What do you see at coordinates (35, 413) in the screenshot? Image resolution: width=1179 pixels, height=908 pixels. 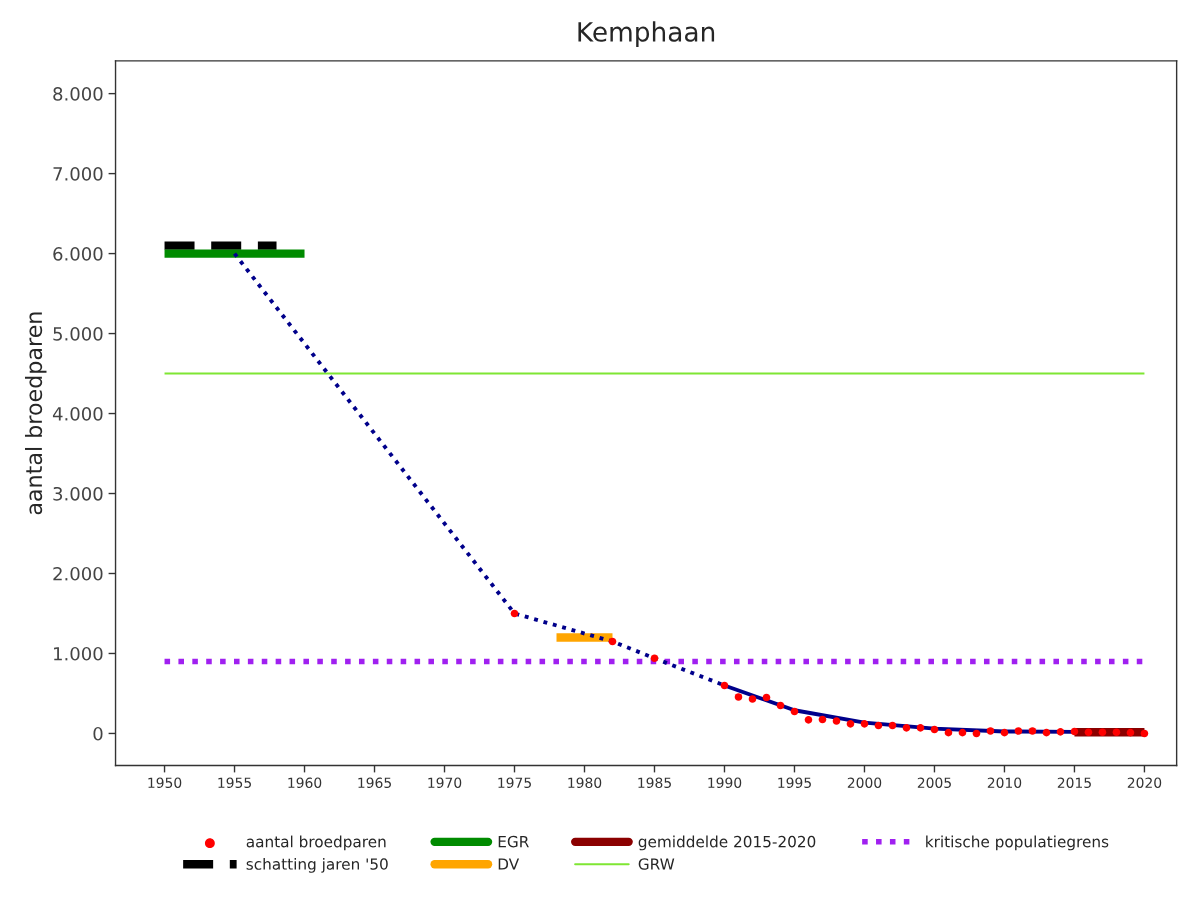 I see `y-axis-title: aantal broedparen` at bounding box center [35, 413].